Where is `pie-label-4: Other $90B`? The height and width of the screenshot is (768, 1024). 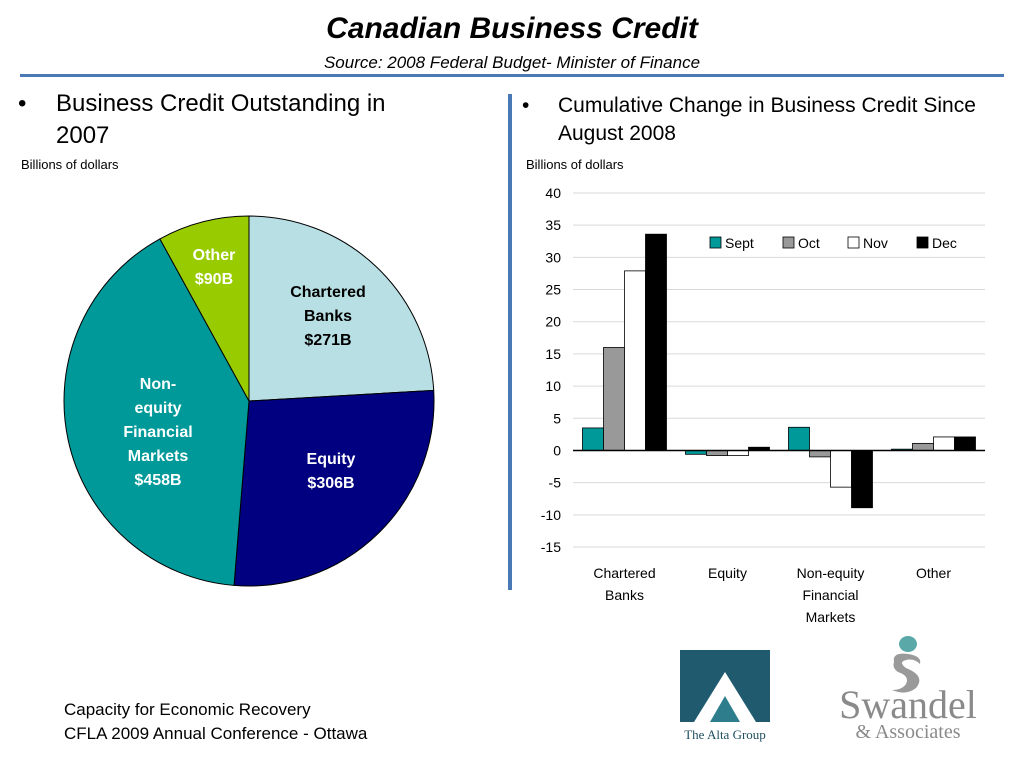
pie-label-4: Other $90B is located at coordinates (214, 267).